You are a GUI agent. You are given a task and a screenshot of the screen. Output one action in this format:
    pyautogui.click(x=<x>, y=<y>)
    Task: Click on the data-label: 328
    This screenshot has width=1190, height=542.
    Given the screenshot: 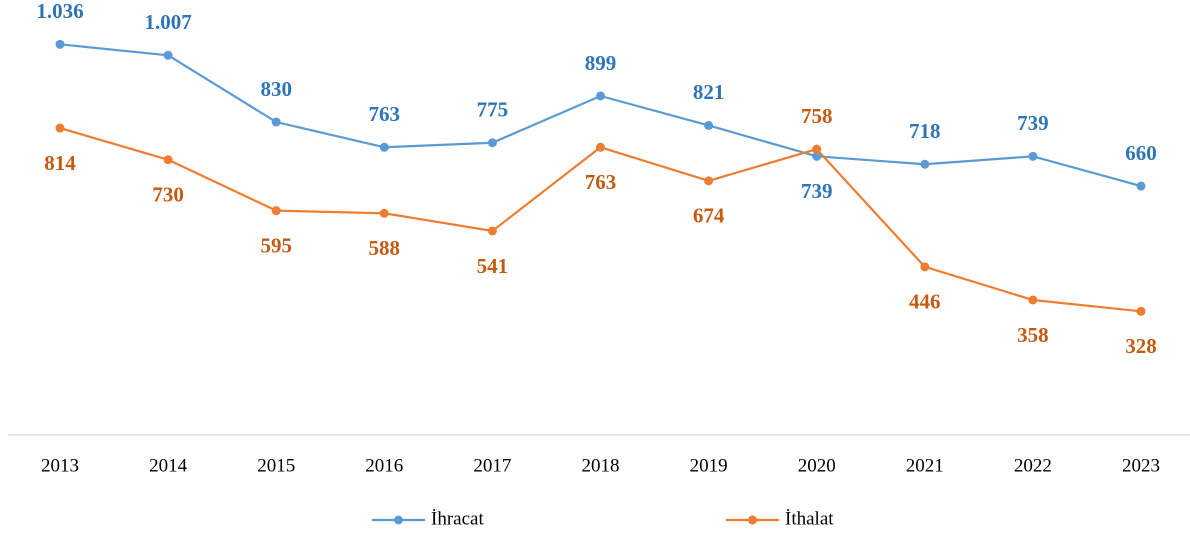 What is the action you would take?
    pyautogui.click(x=1141, y=346)
    